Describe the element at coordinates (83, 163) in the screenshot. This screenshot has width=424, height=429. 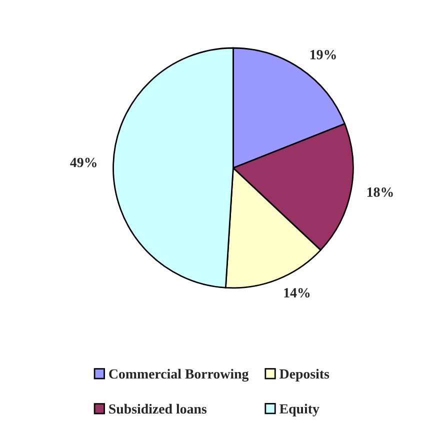
I see `data-label: 49%` at that location.